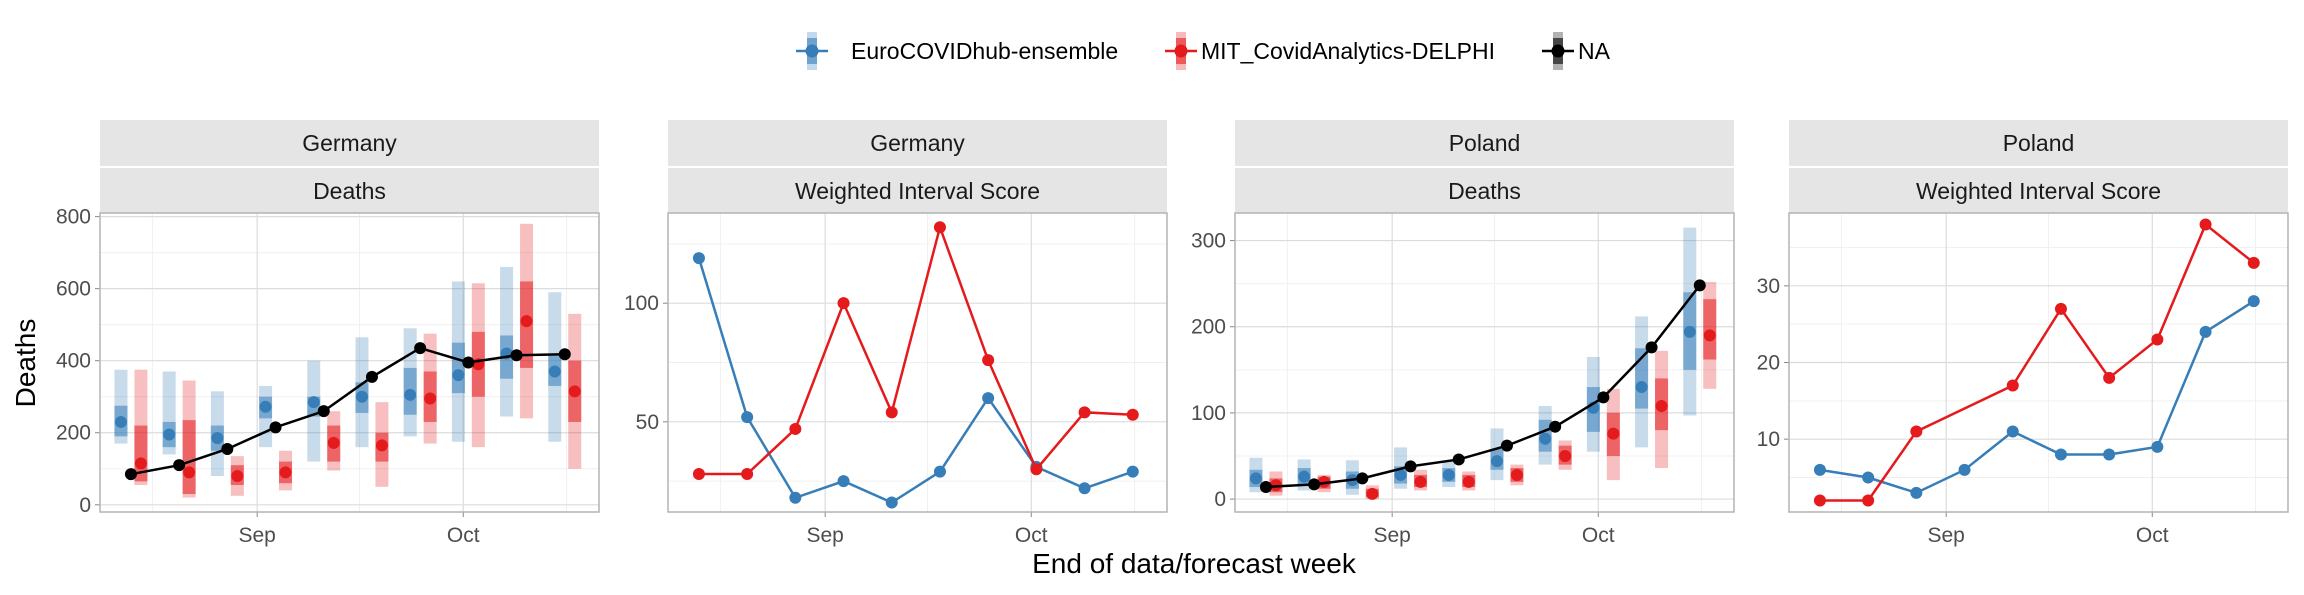  Describe the element at coordinates (73, 217) in the screenshot. I see `y-tick-label: 800` at that location.